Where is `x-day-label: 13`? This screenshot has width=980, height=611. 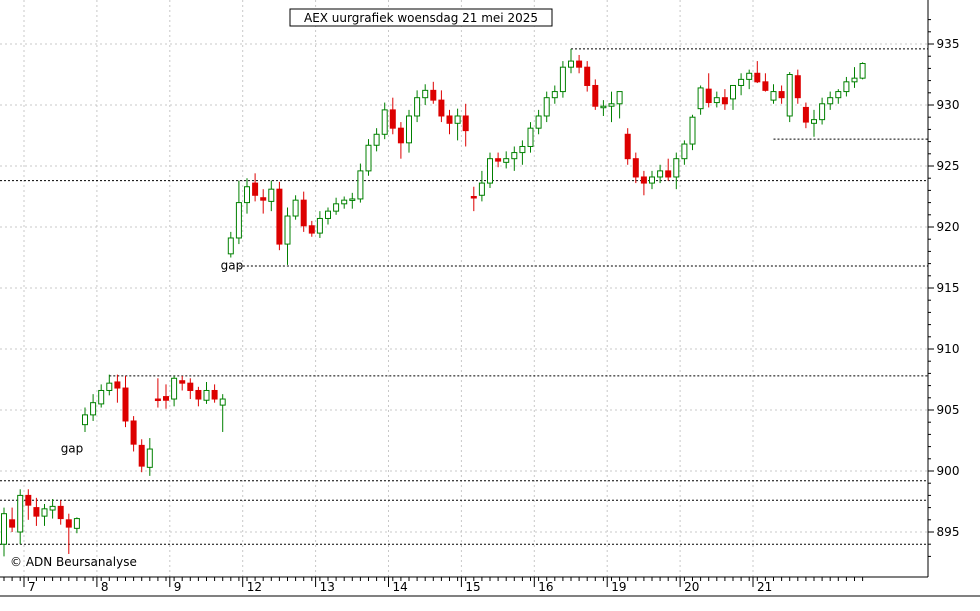 x-day-label: 13 is located at coordinates (327, 587).